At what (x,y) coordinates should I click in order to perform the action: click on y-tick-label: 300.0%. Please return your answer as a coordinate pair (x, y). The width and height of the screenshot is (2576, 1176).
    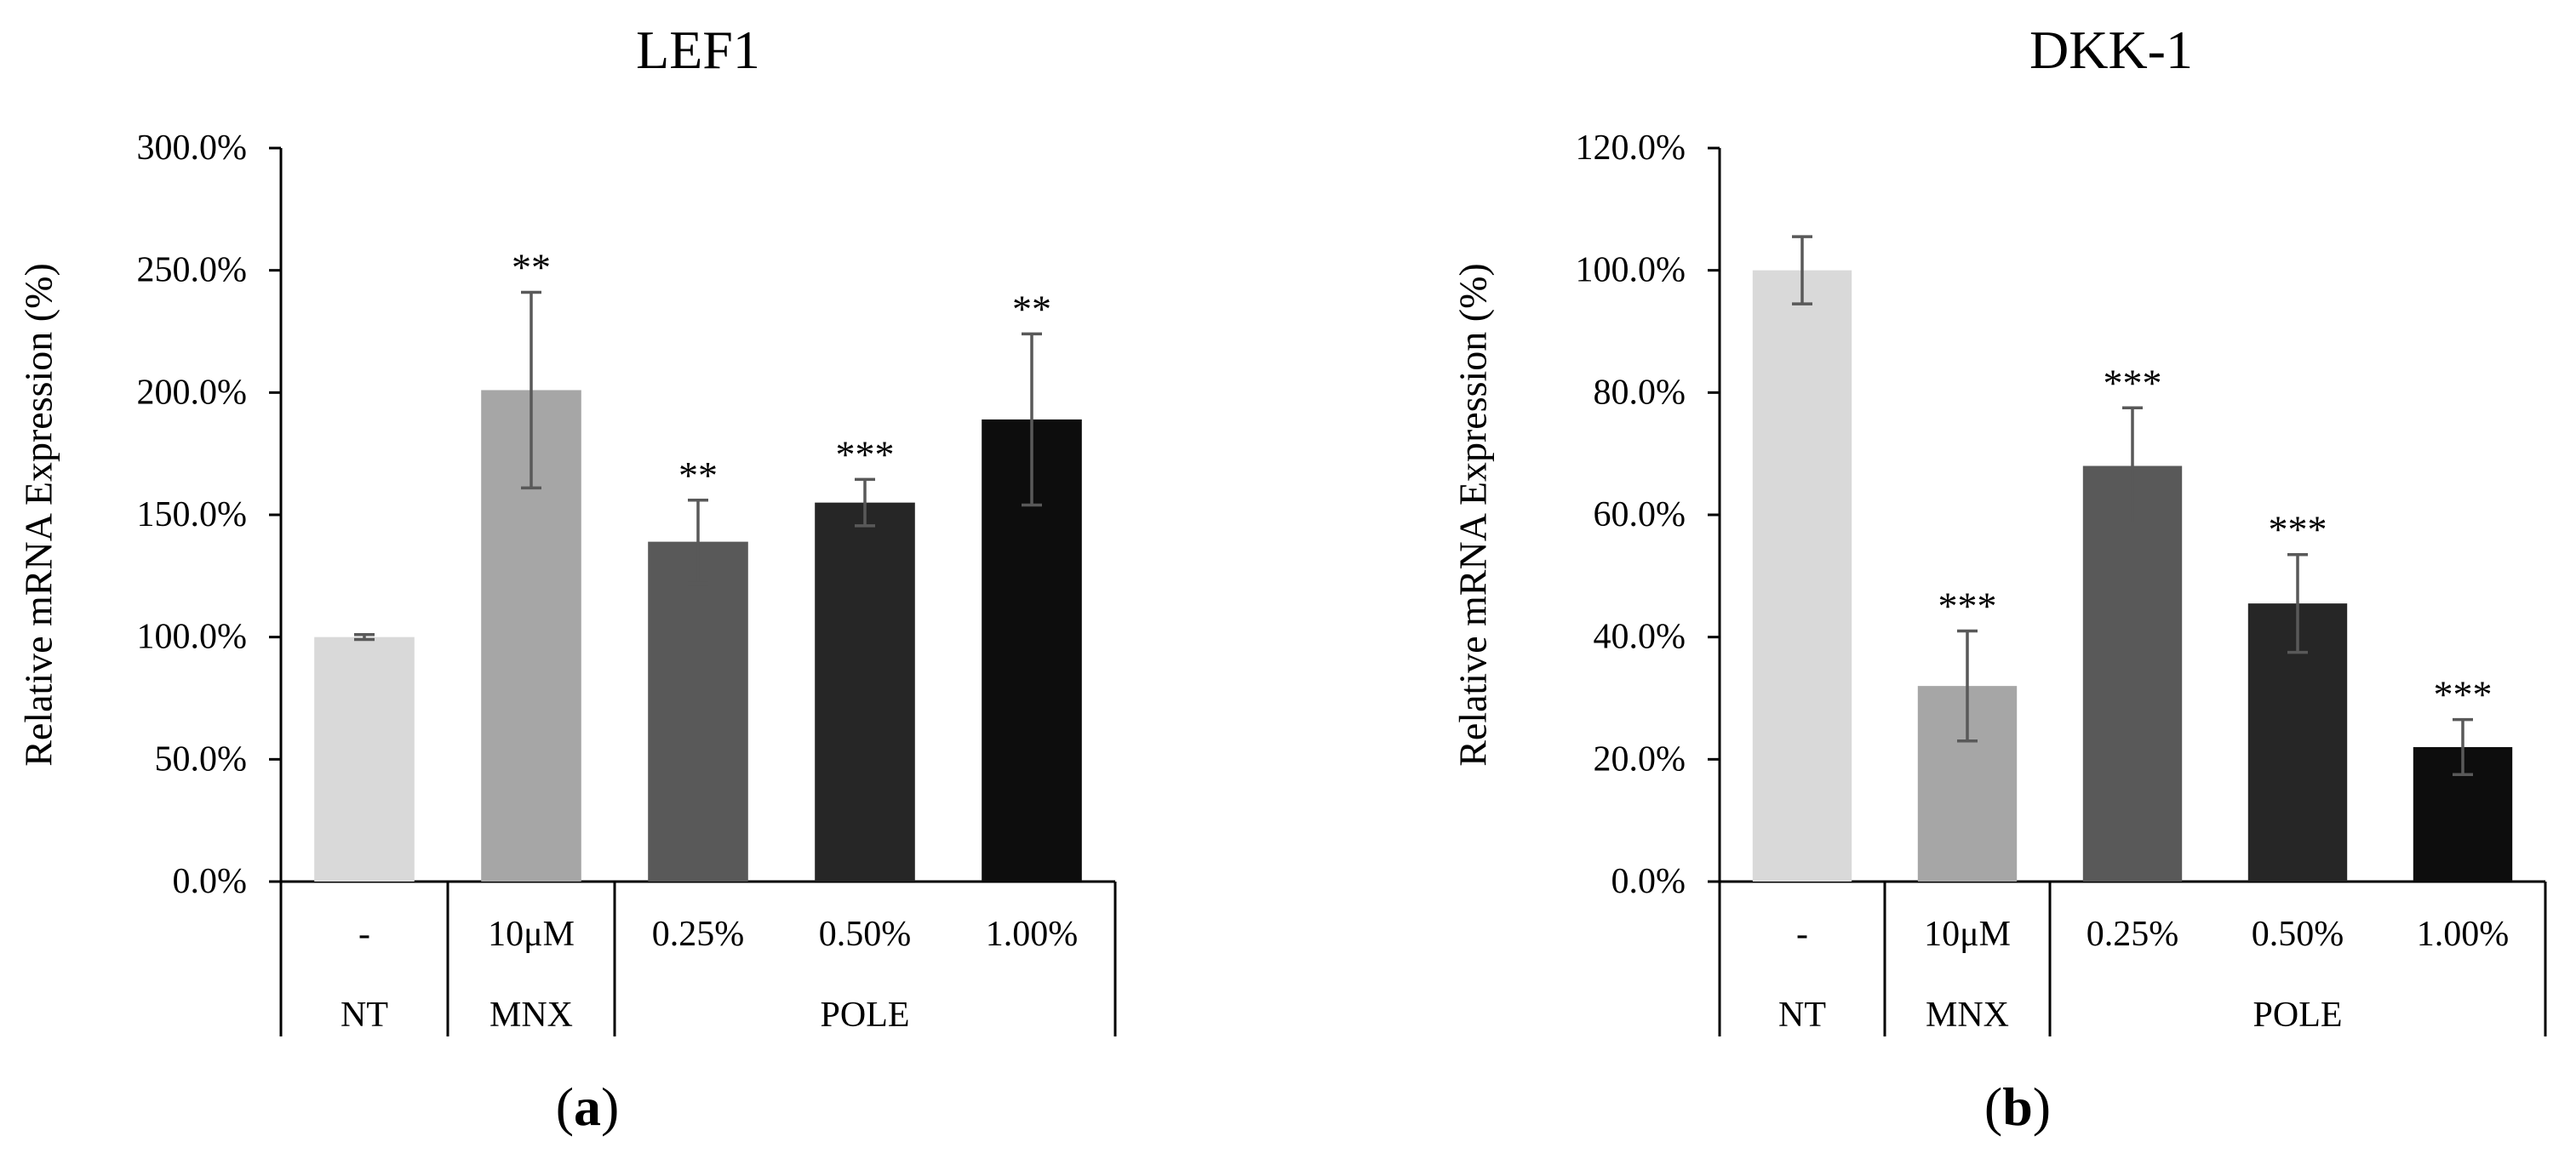
    Looking at the image, I should click on (193, 148).